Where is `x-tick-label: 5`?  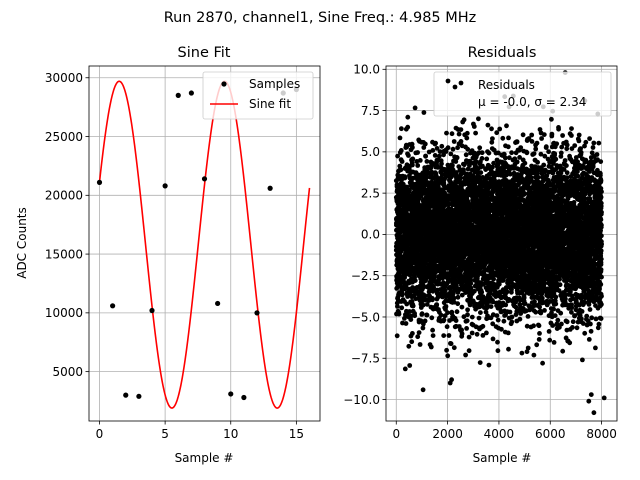
x-tick-label: 5 is located at coordinates (165, 434).